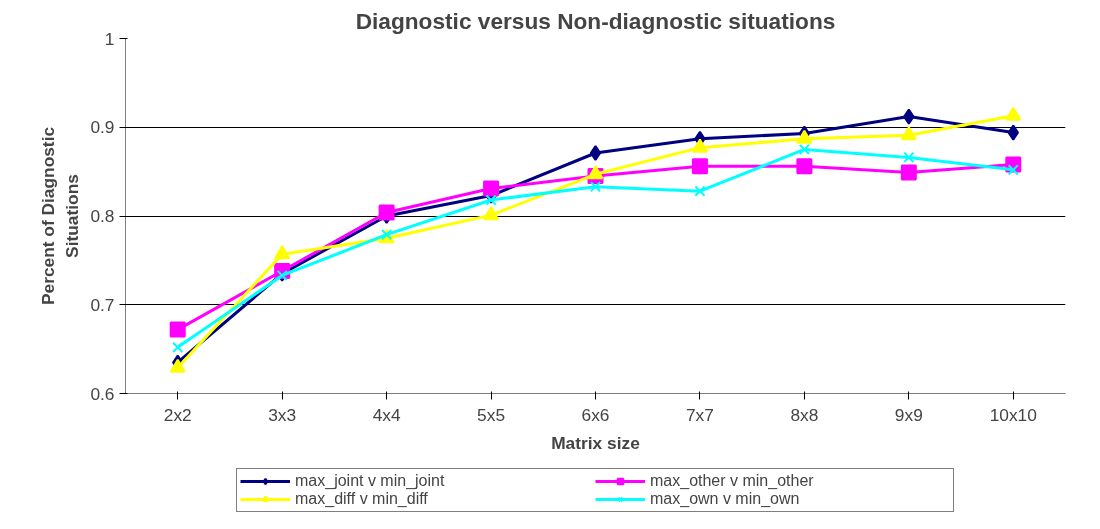  What do you see at coordinates (491, 414) in the screenshot?
I see `x-tick-label: 5x5` at bounding box center [491, 414].